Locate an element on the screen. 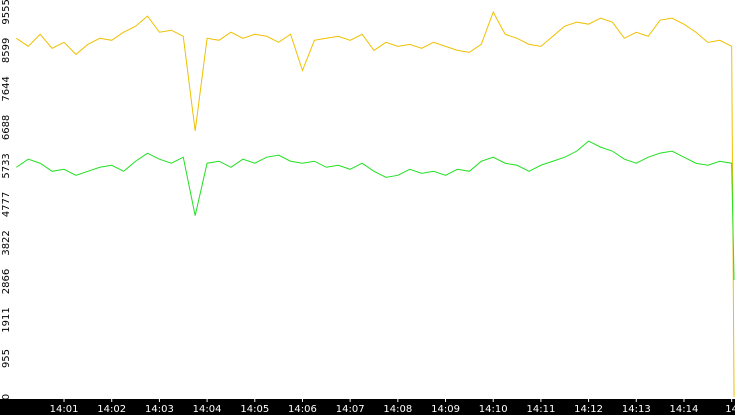  x-tick-label: 14:11 is located at coordinates (540, 409).